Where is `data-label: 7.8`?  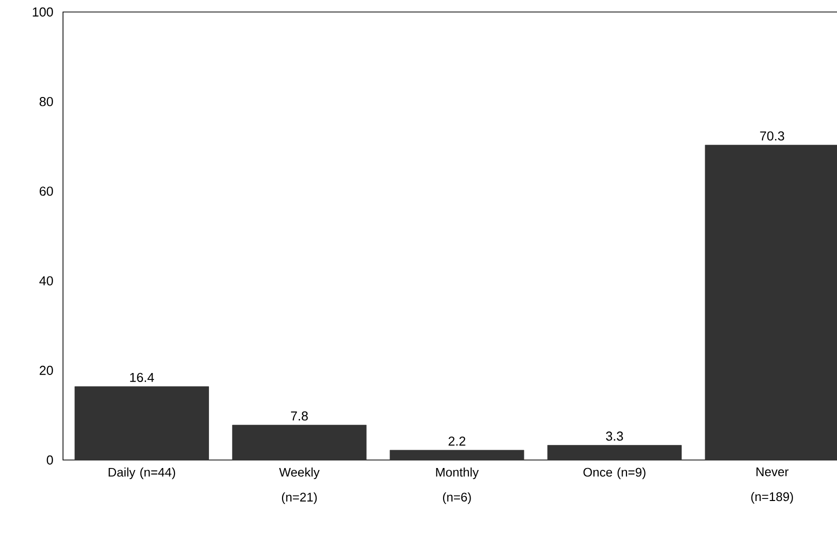 data-label: 7.8 is located at coordinates (299, 416).